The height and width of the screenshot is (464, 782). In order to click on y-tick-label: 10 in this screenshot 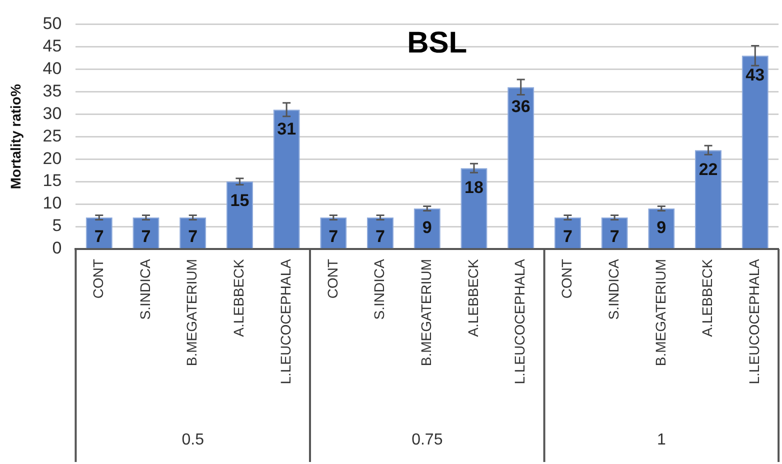, I will do `click(52, 203)`.